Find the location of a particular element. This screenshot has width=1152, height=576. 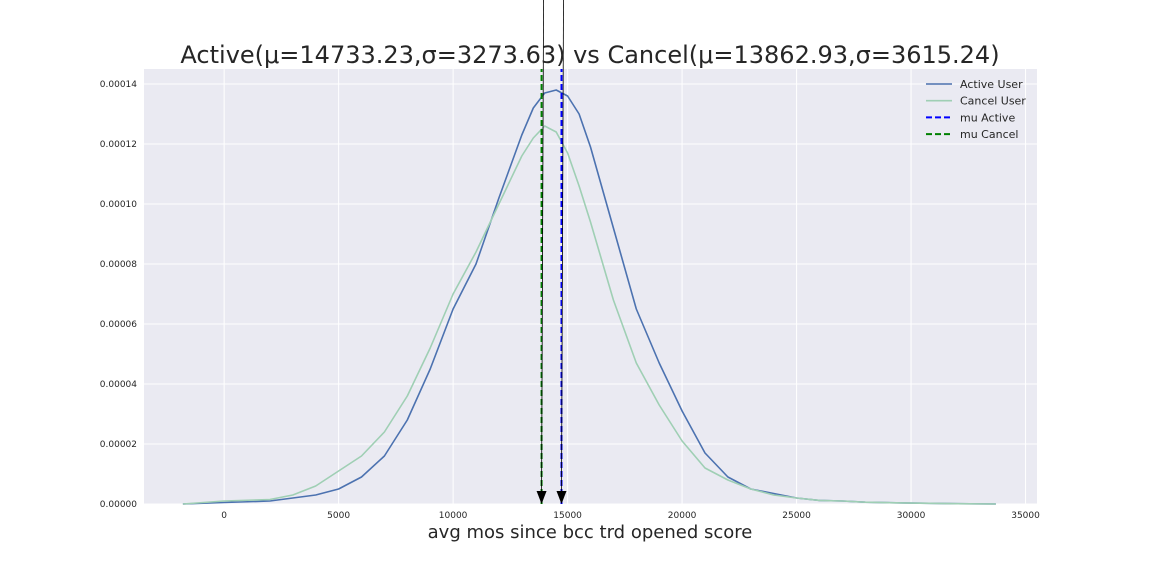

annotations is located at coordinates (551, 252).